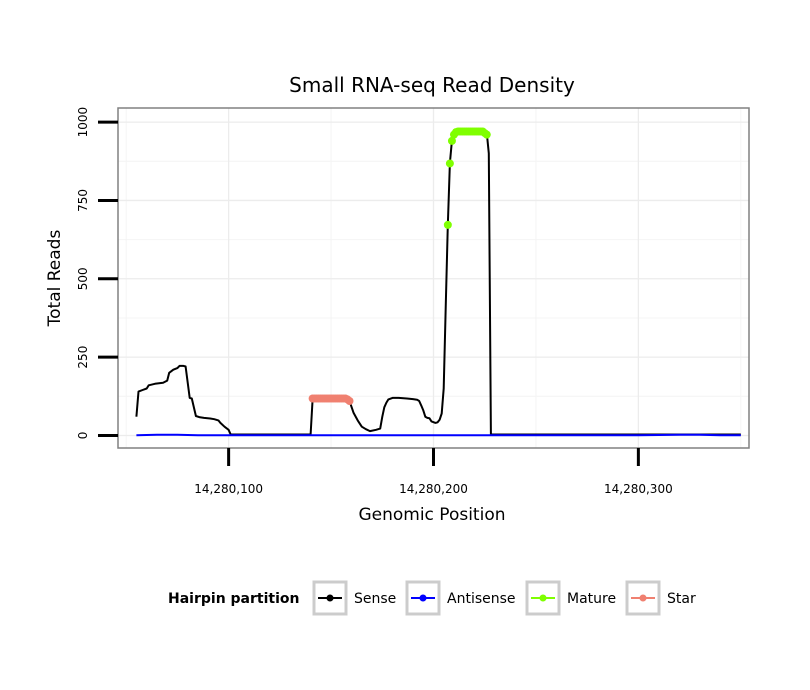 The height and width of the screenshot is (690, 810). What do you see at coordinates (330, 598) in the screenshot?
I see `legend-key-point-sense` at bounding box center [330, 598].